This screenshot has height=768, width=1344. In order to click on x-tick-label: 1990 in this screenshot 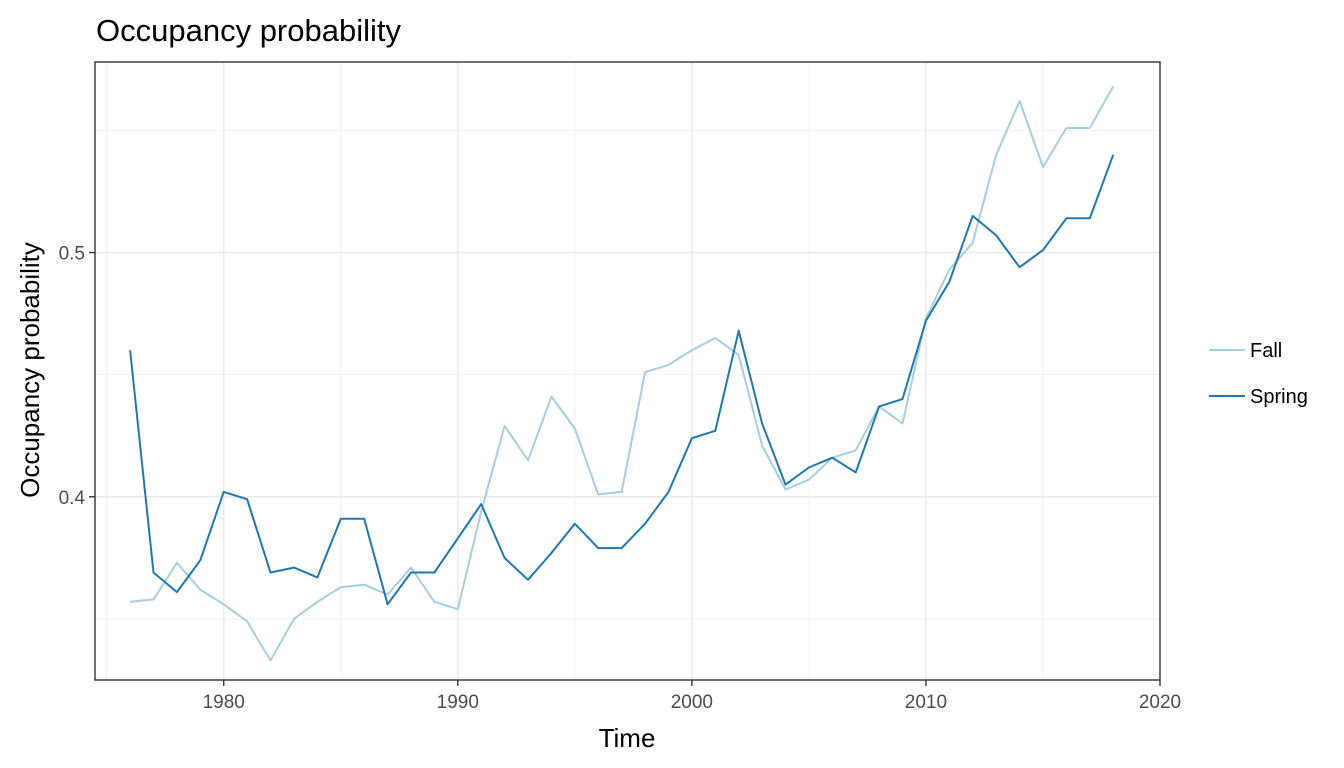, I will do `click(458, 702)`.